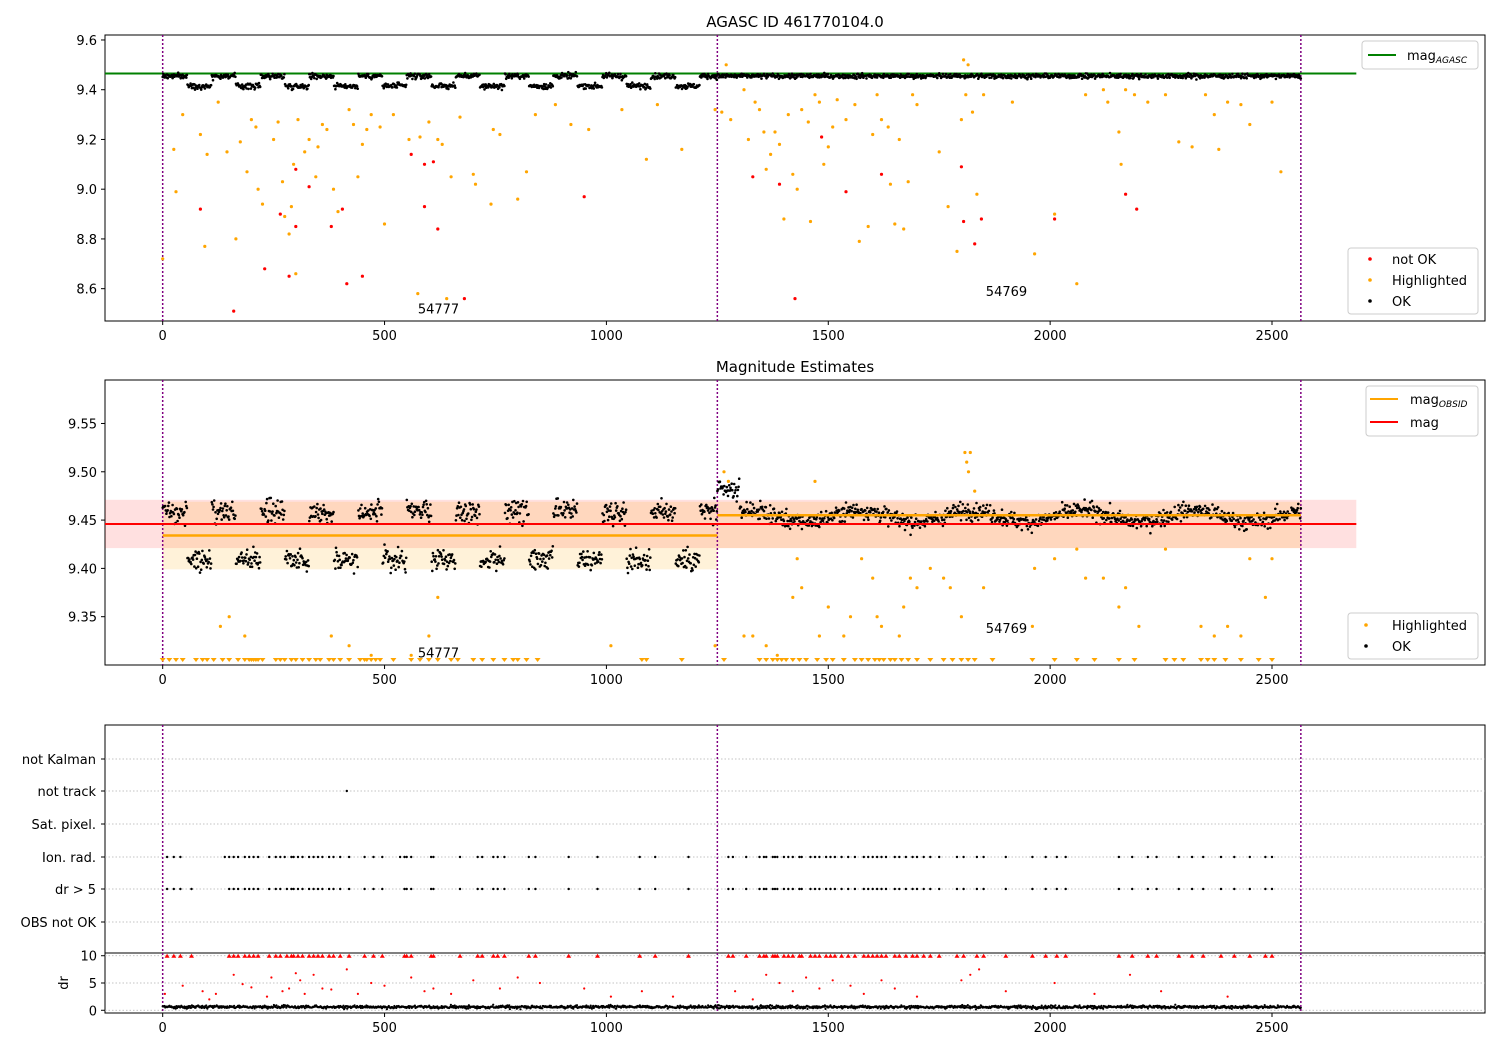 This screenshot has height=1050, width=1500. What do you see at coordinates (1401, 302) in the screenshot?
I see `legend-ok-label: OK` at bounding box center [1401, 302].